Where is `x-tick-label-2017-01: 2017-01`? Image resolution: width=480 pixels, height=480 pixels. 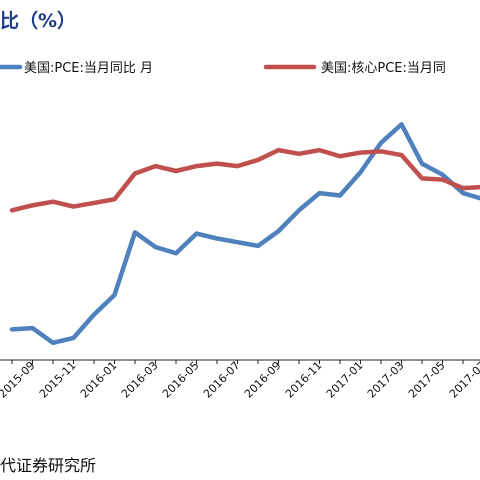 x-tick-label-2017-01: 2017-01 is located at coordinates (345, 380).